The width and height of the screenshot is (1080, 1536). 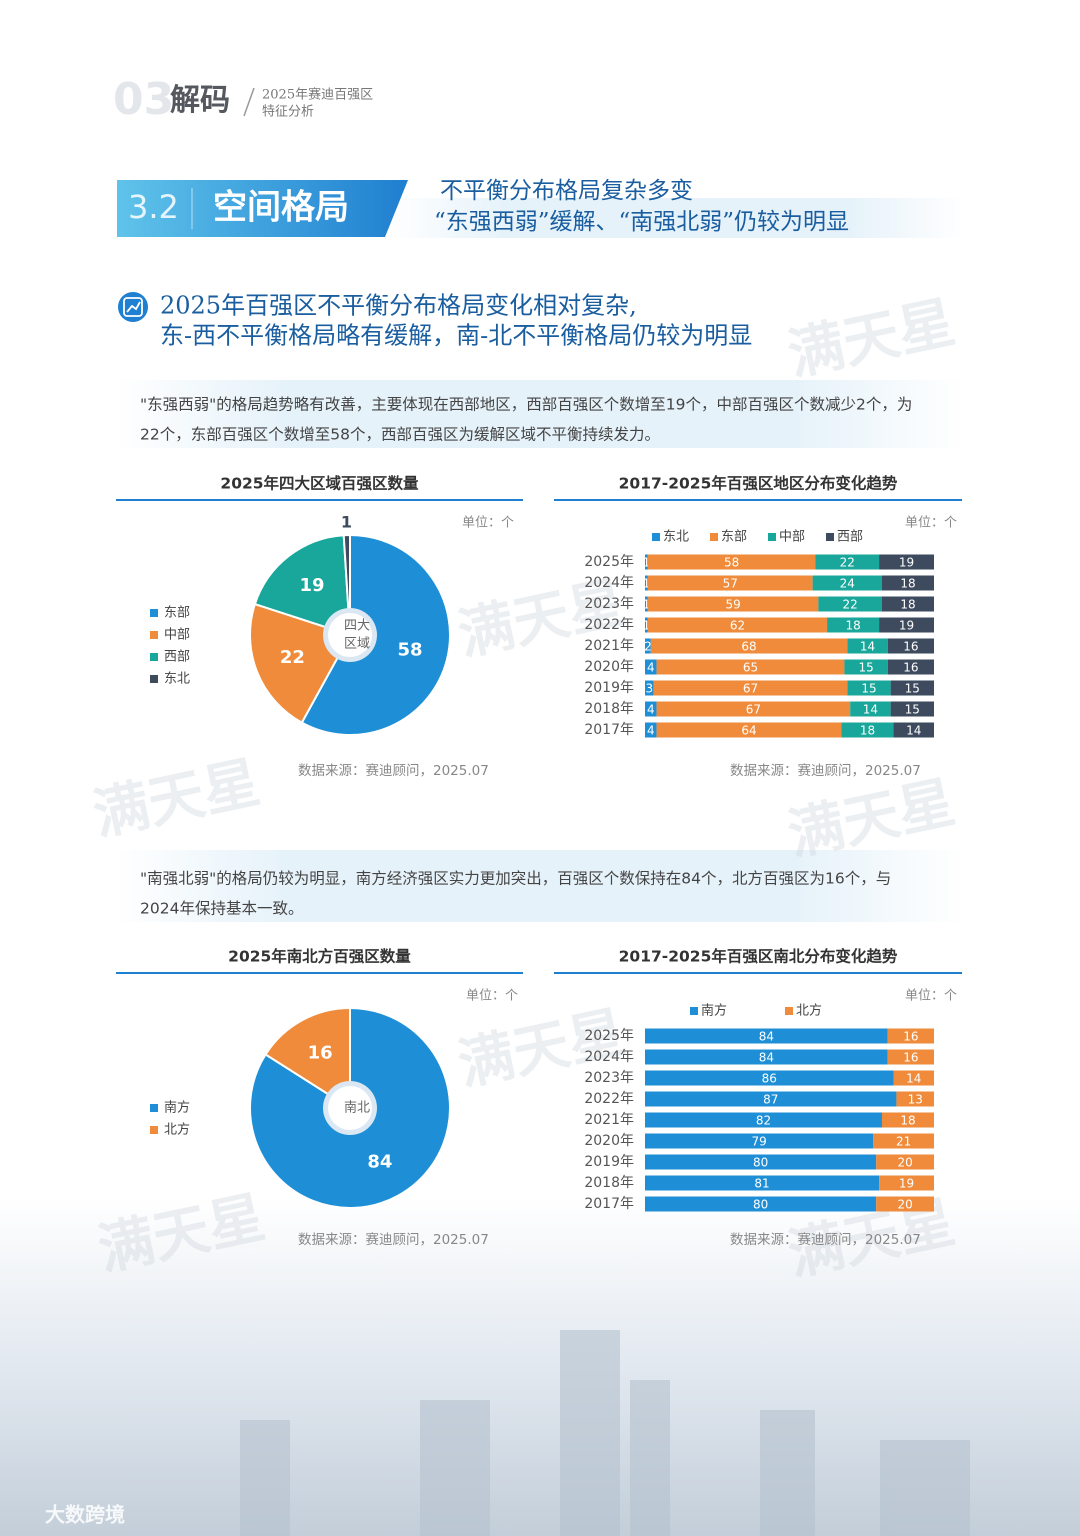 What do you see at coordinates (737, 626) in the screenshot?
I see `bar-label: 62` at bounding box center [737, 626].